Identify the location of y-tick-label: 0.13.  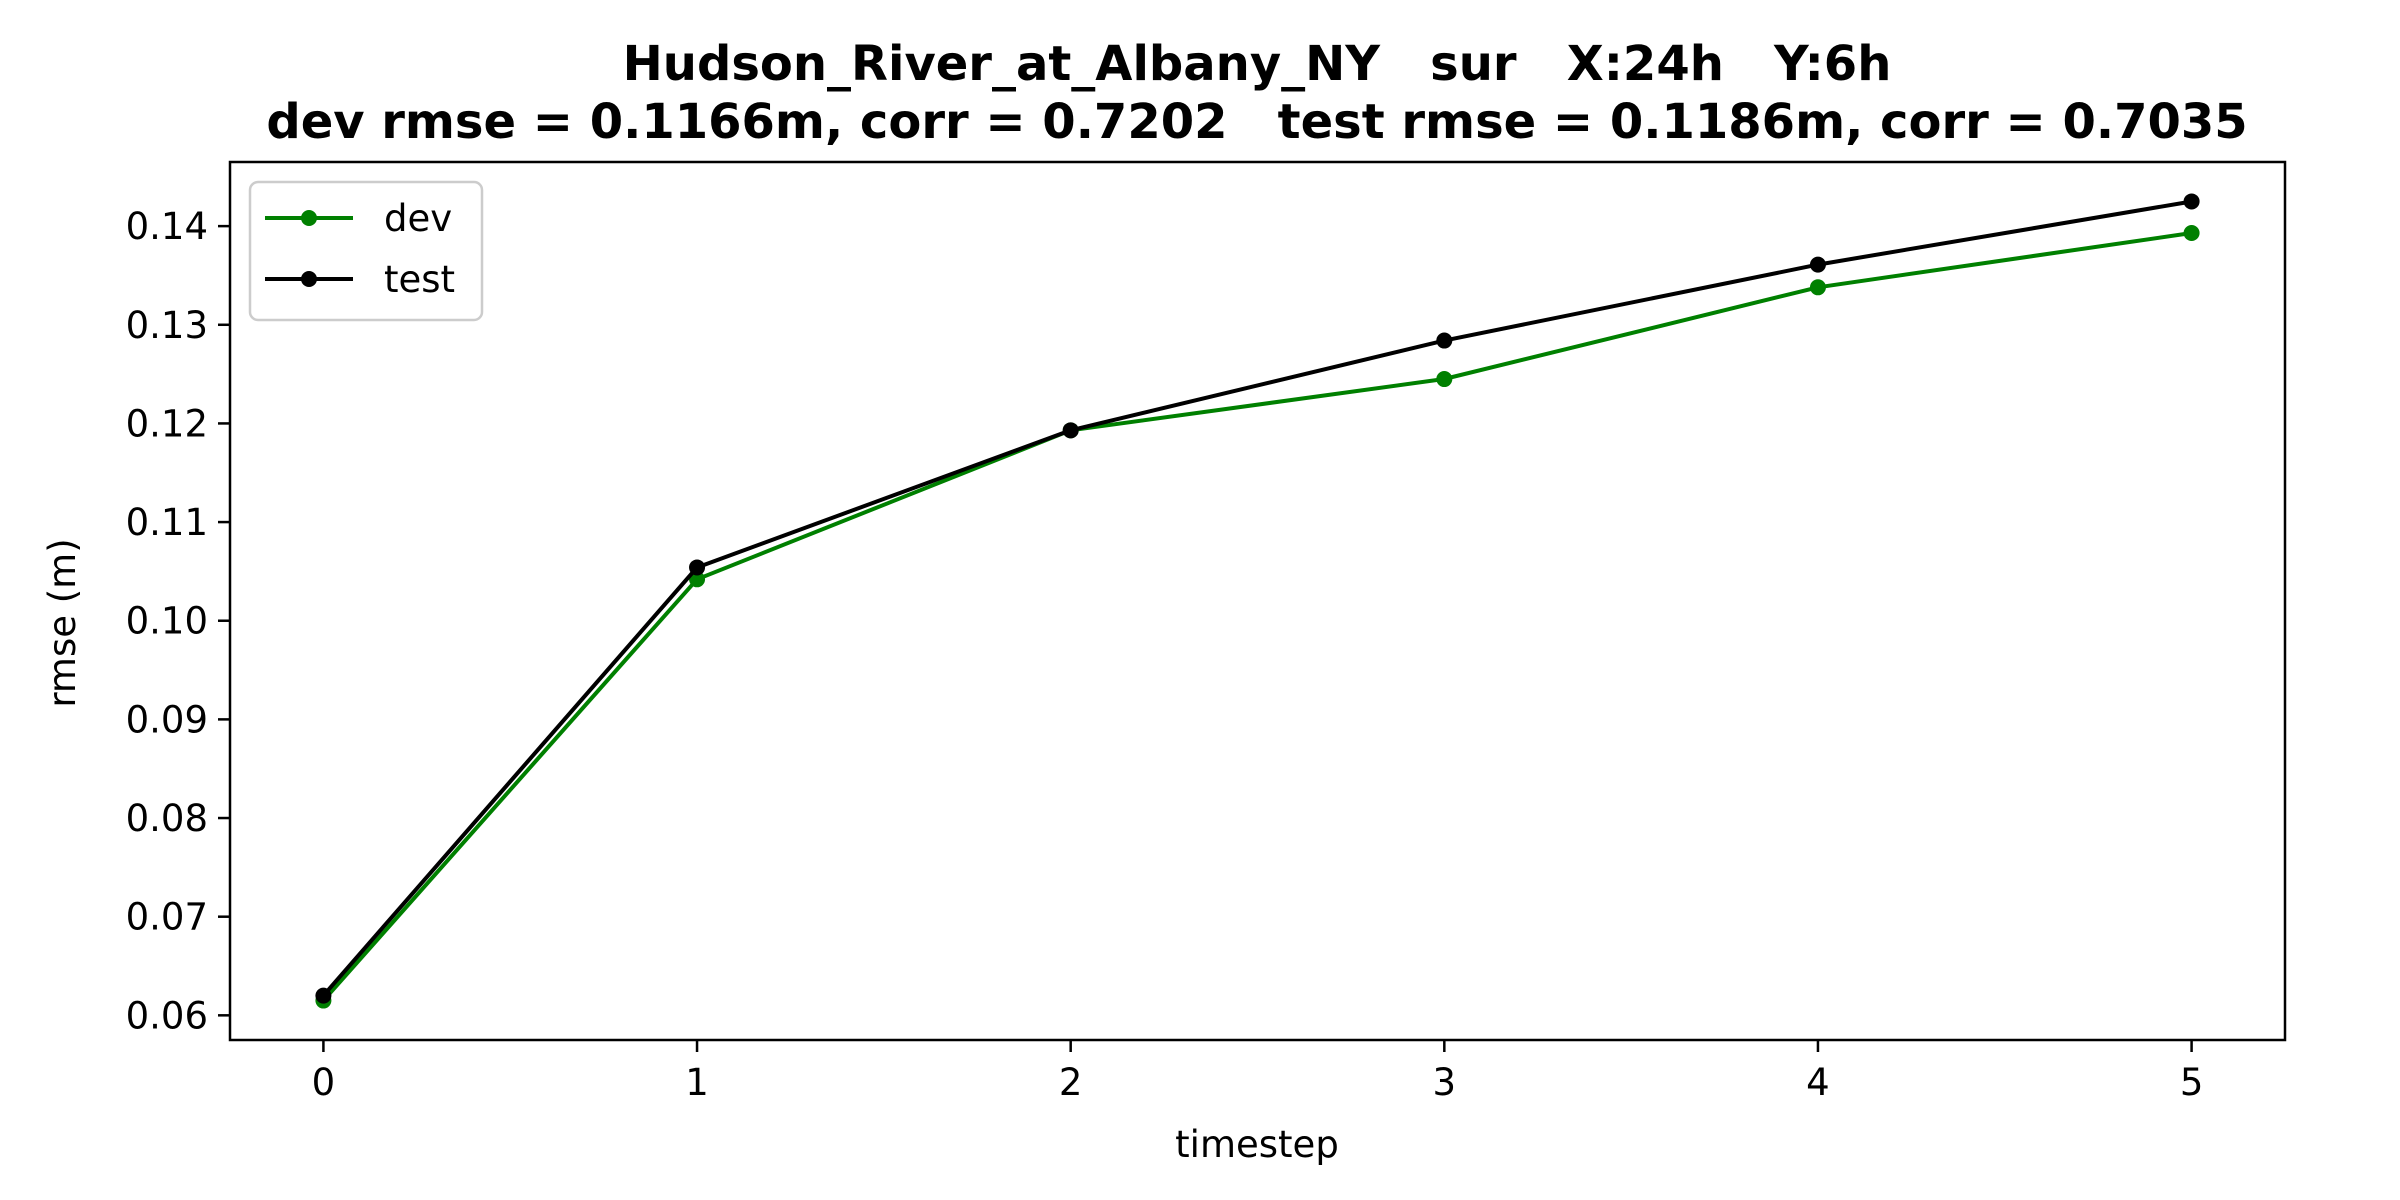
(167, 325).